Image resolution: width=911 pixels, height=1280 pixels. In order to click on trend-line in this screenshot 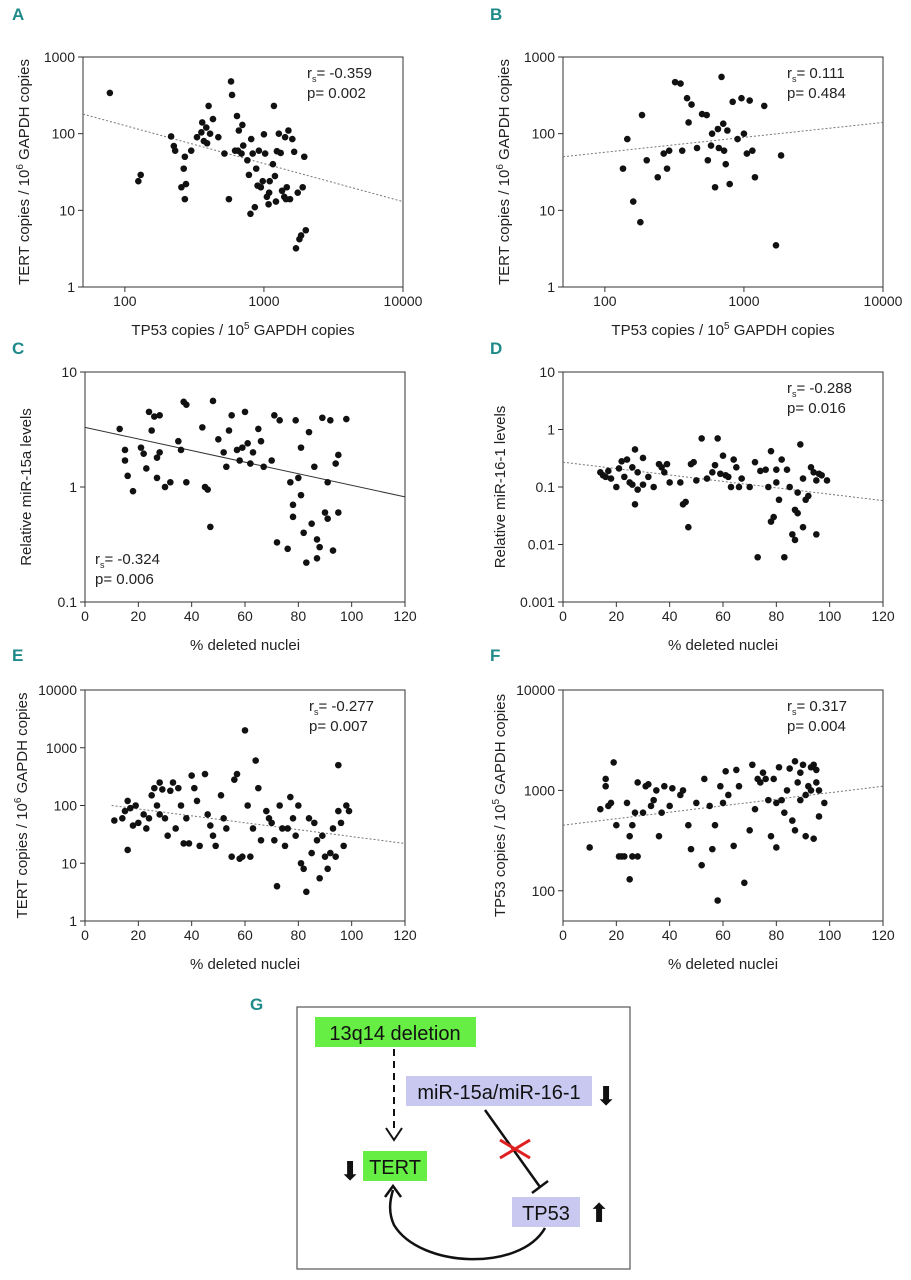, I will do `click(723, 139)`.